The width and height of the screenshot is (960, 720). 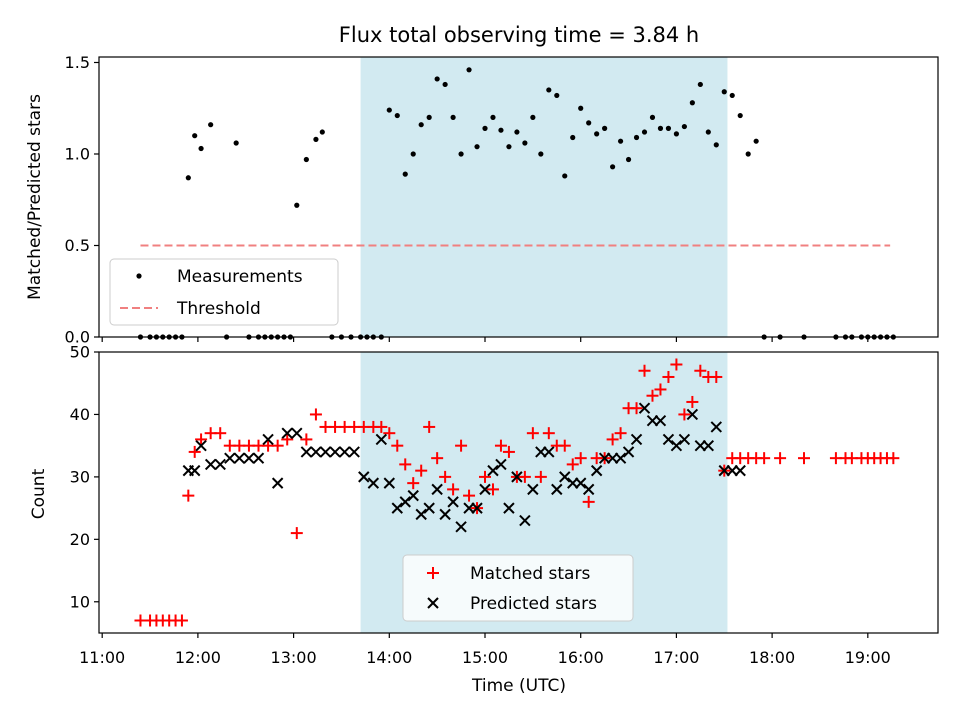 What do you see at coordinates (224, 292) in the screenshot?
I see `ratio-legend-box` at bounding box center [224, 292].